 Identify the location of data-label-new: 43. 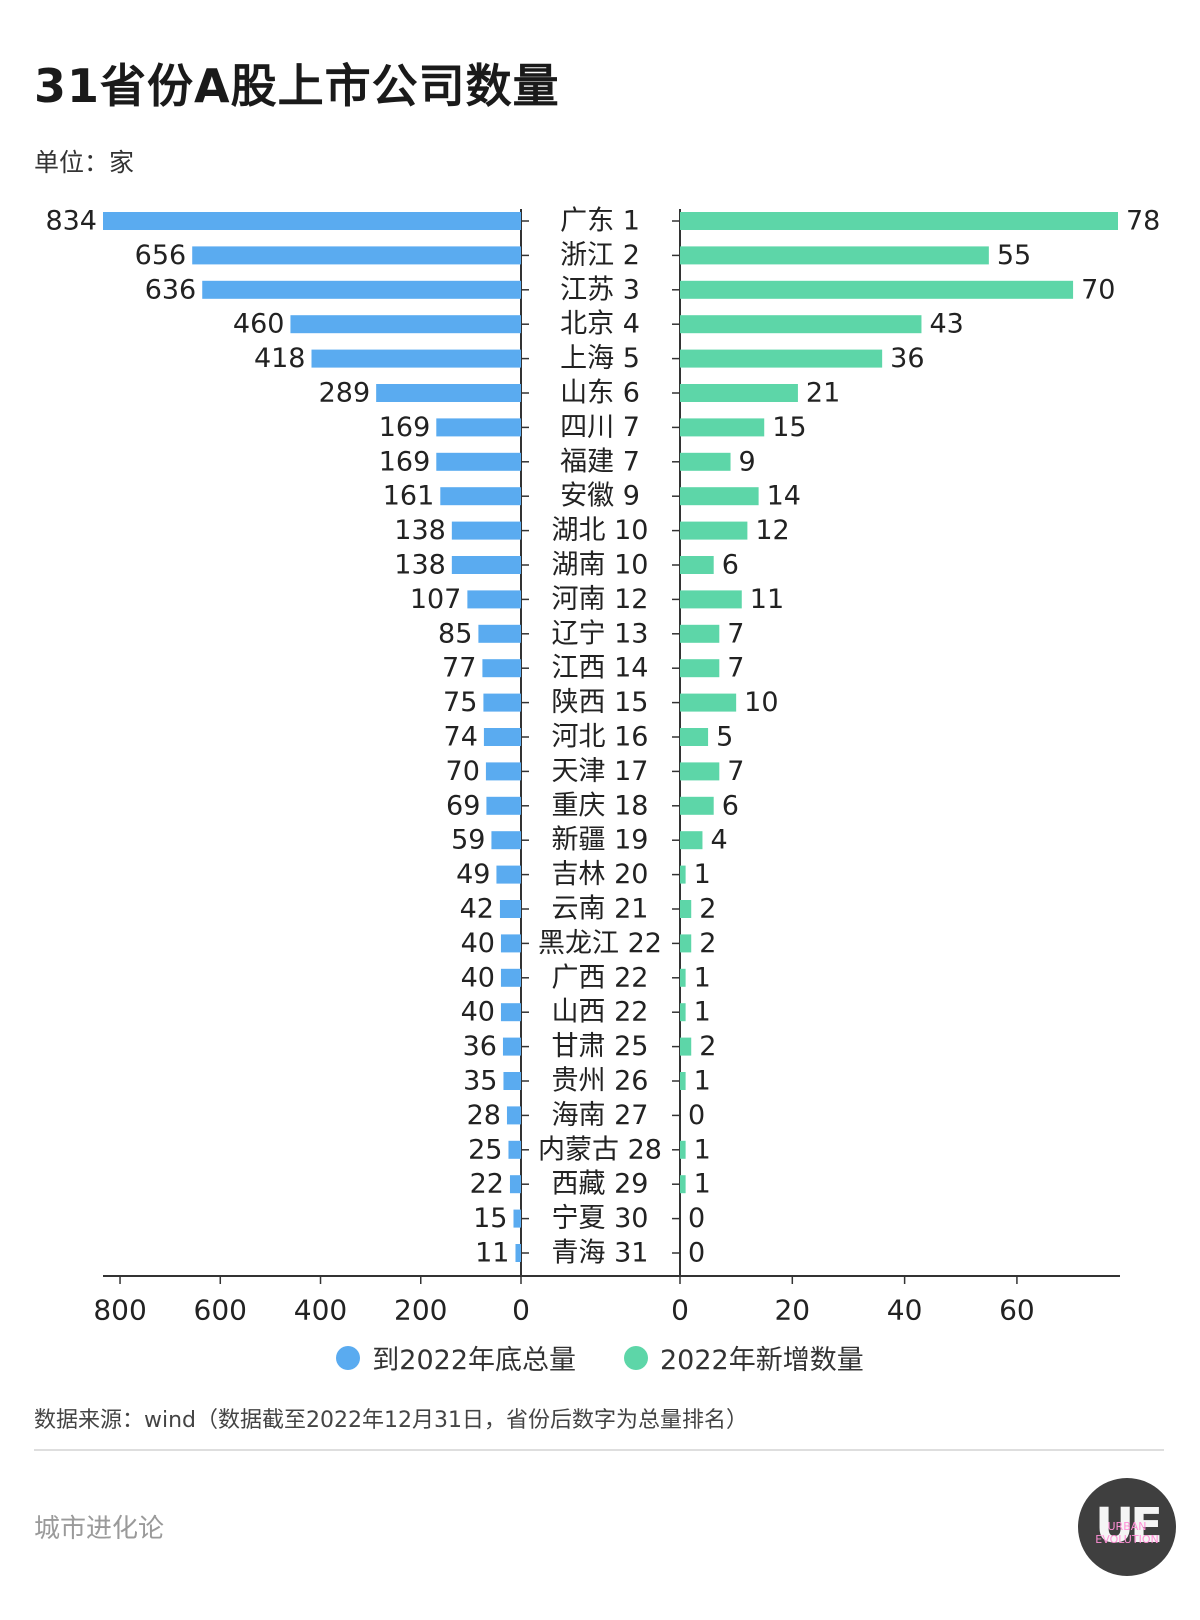
(946, 324).